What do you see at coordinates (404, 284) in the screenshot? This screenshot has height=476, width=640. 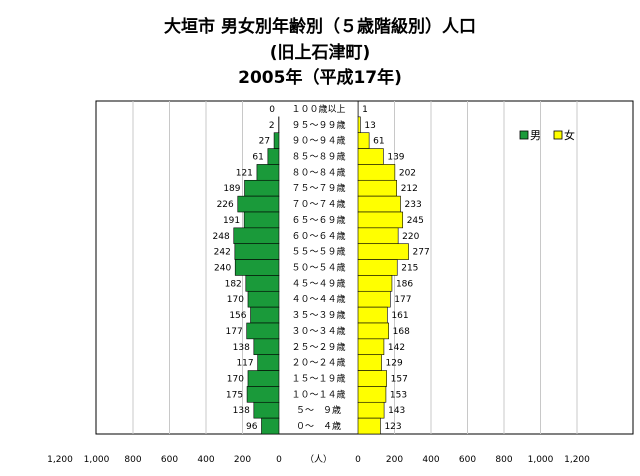 I see `female-value-label: 186` at bounding box center [404, 284].